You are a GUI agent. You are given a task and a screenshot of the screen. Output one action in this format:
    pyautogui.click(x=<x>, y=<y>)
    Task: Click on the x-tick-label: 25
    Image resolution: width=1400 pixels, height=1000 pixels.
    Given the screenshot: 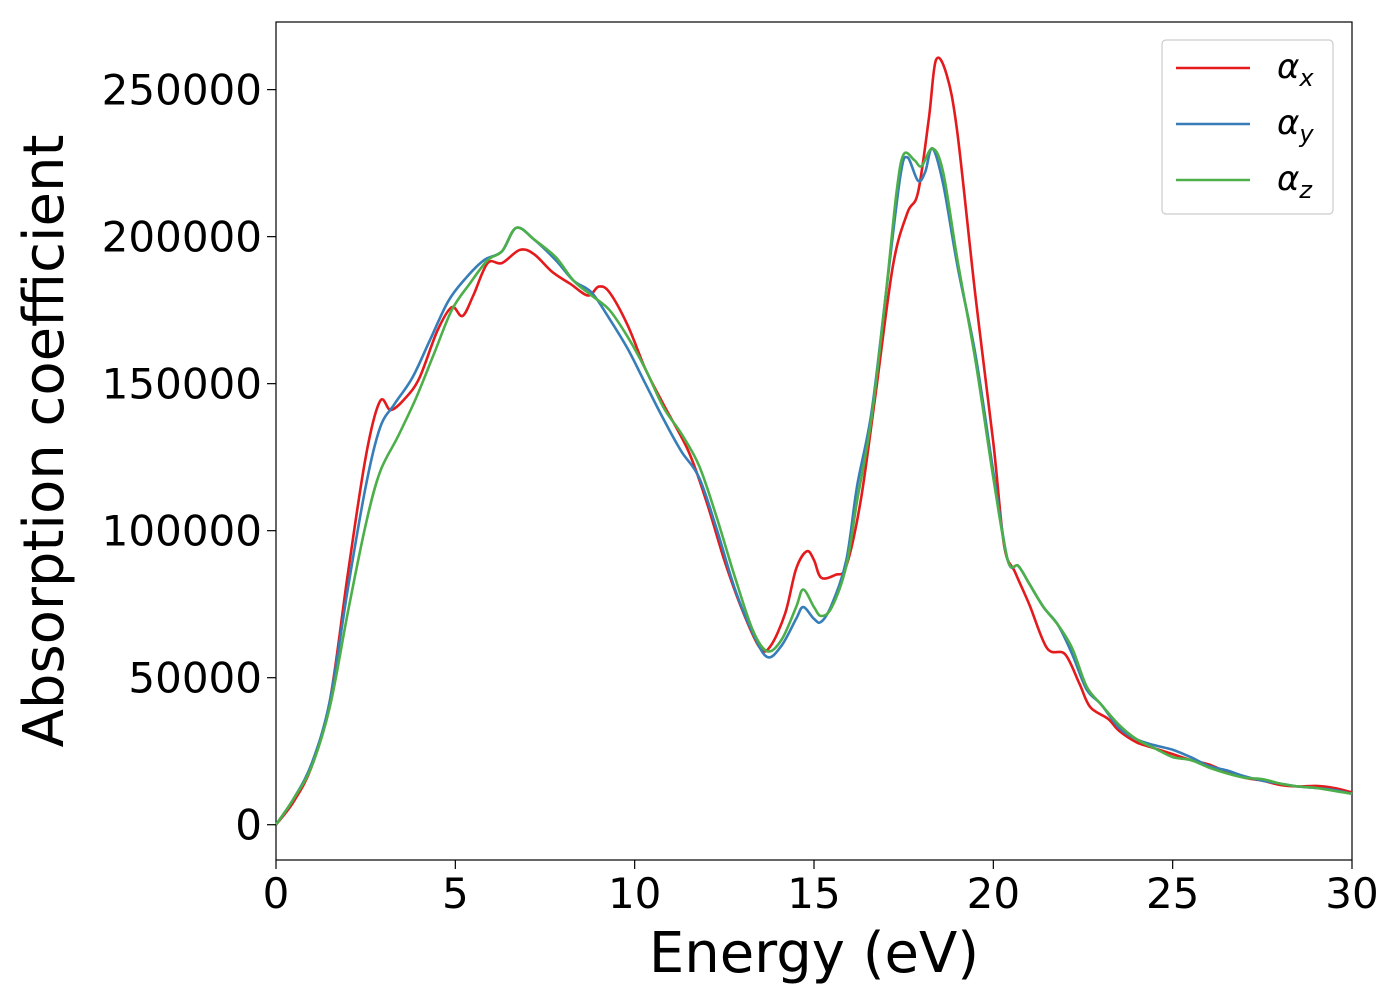 What is the action you would take?
    pyautogui.click(x=1172, y=893)
    